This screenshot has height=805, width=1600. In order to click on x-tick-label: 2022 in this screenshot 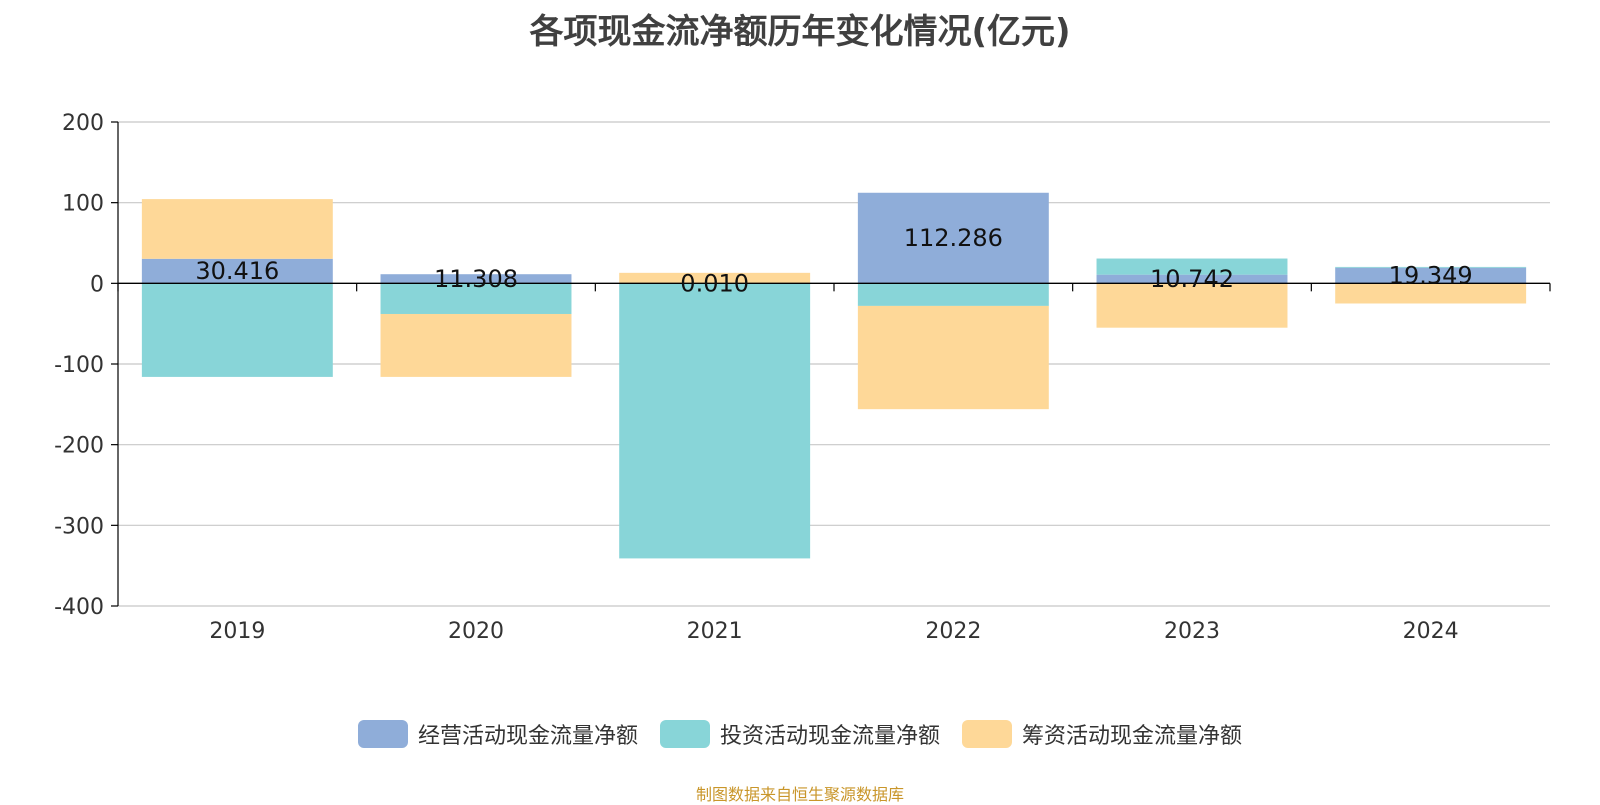, I will do `click(953, 631)`.